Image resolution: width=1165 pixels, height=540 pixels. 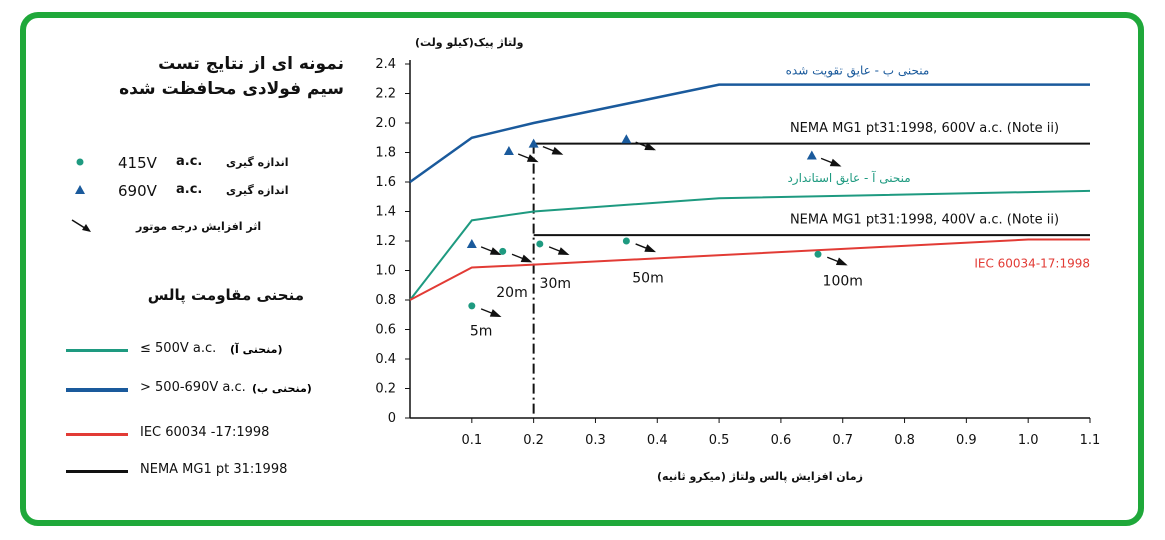 What do you see at coordinates (924, 219) in the screenshot?
I see `series-label: NEMA MG1 pt31:1998, 400V a.c. (Note ii)` at bounding box center [924, 219].